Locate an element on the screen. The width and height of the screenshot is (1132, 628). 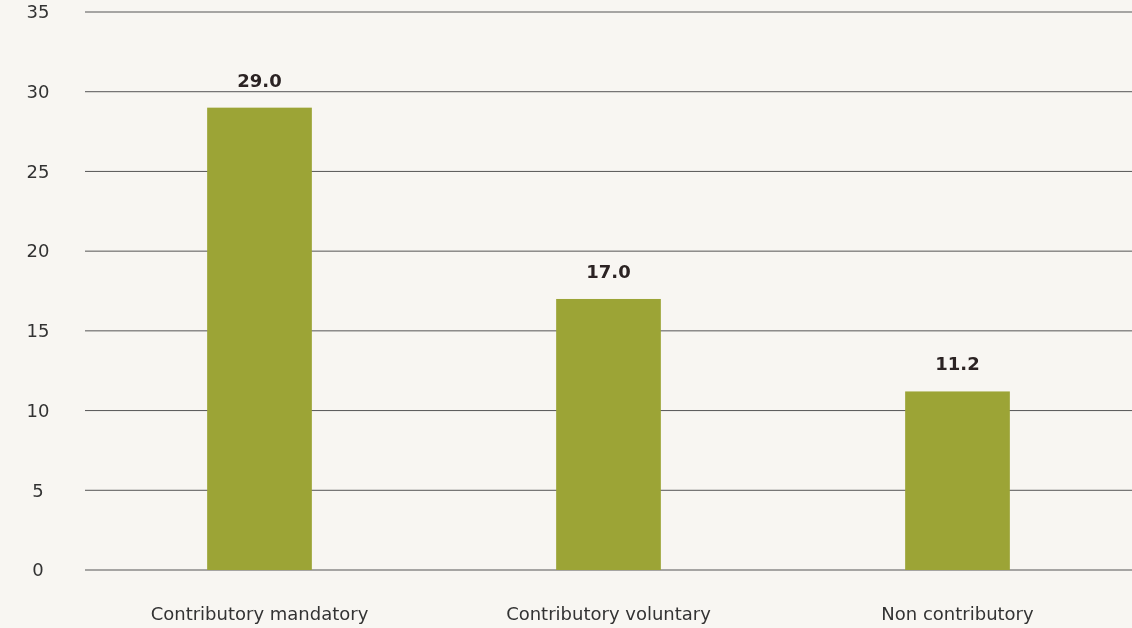
y-tick-label: 35 is located at coordinates (38, 12).